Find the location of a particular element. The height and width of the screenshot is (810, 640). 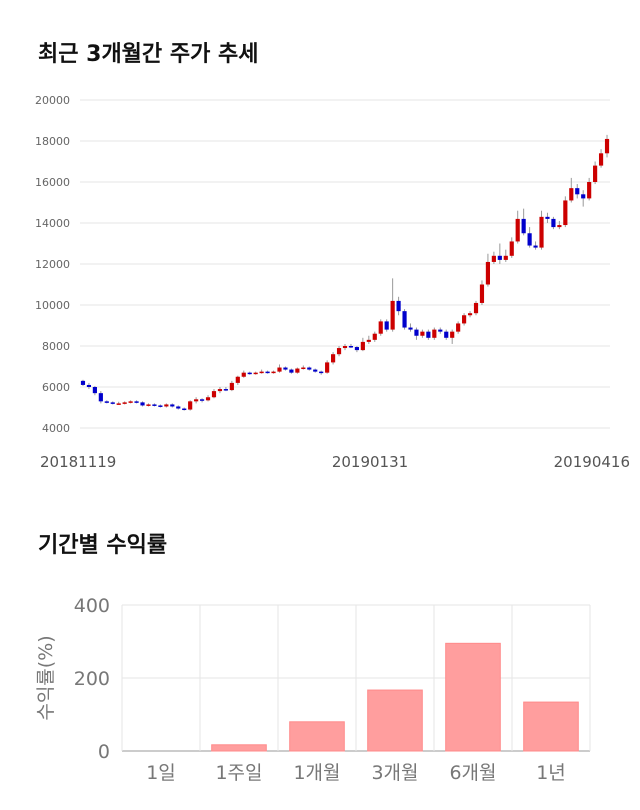

price-y-tick-label: 16000 is located at coordinates (52, 182).